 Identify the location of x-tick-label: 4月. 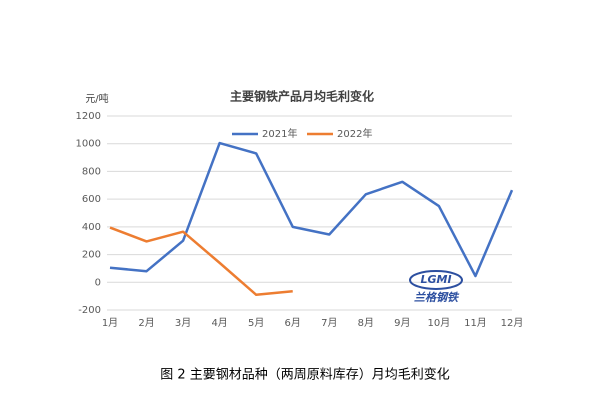
(219, 323).